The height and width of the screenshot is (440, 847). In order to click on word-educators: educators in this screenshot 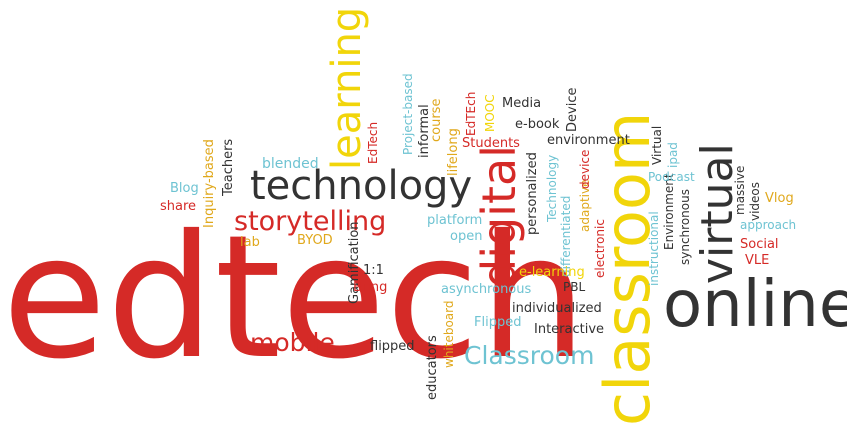, I will do `click(432, 367)`.